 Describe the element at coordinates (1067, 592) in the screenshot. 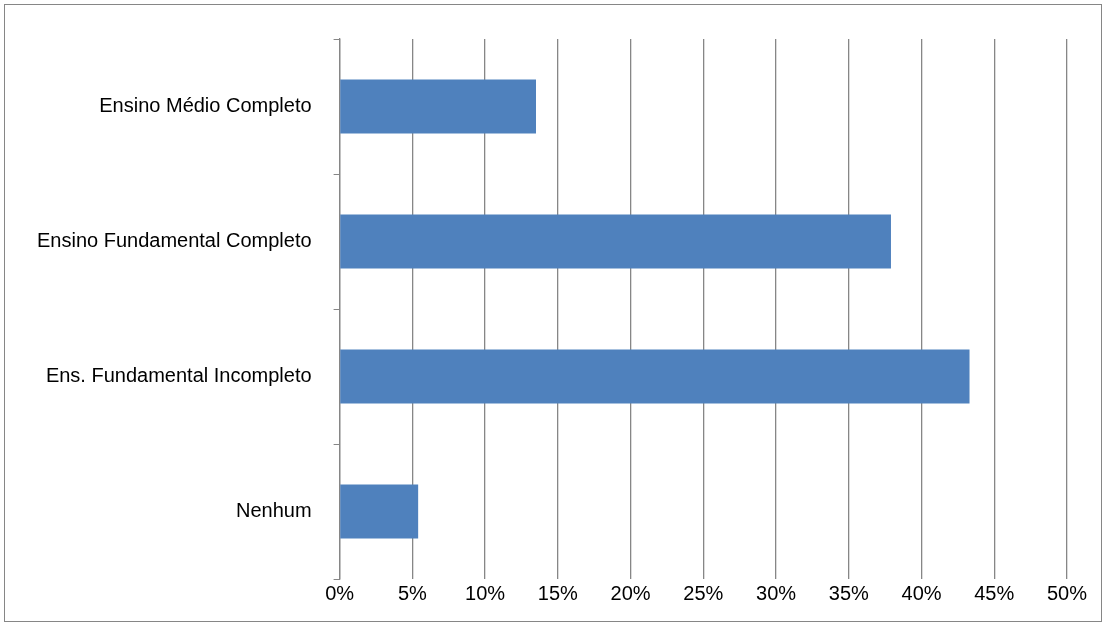

I see `x-tick-label: 50%` at that location.